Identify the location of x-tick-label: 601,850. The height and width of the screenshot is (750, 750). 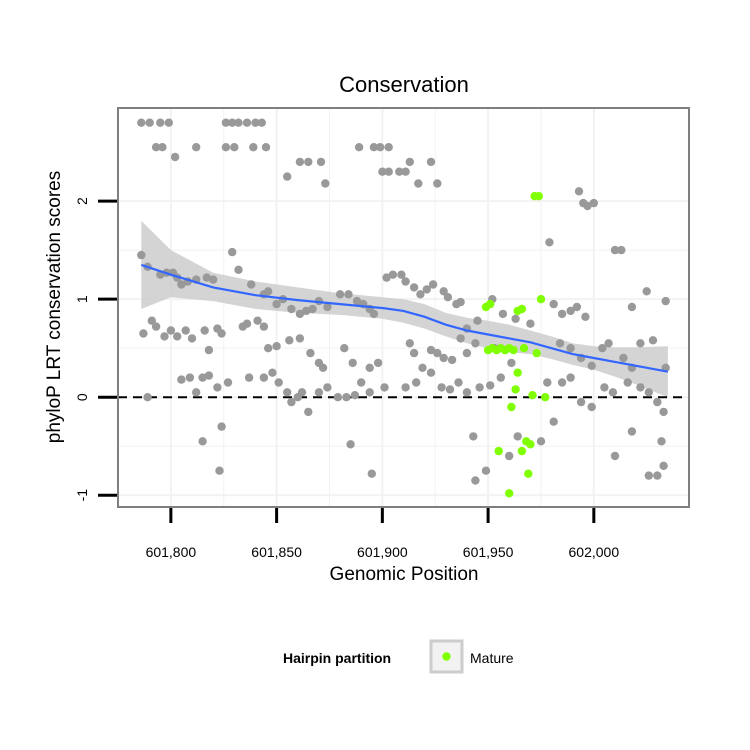
(276, 552).